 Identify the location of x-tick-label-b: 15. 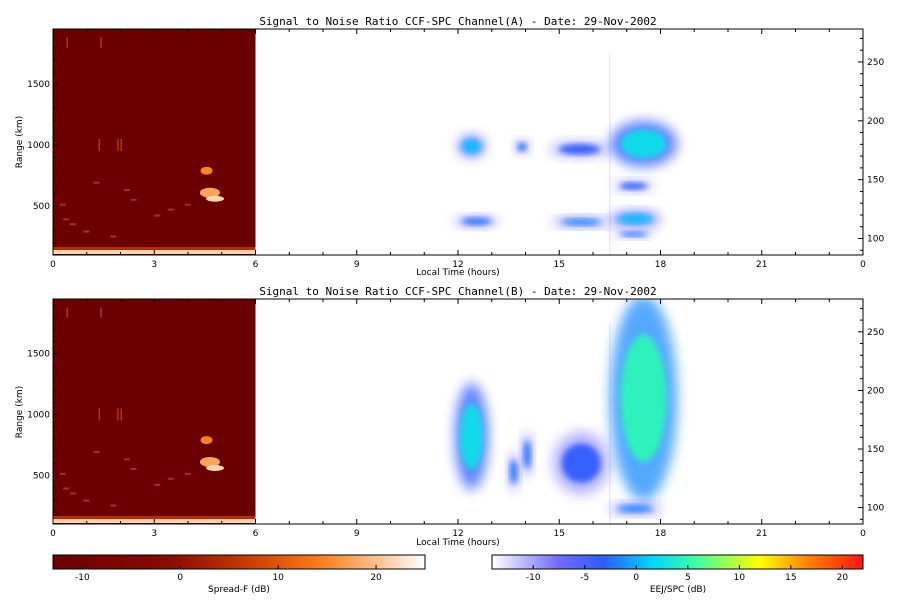
(559, 534).